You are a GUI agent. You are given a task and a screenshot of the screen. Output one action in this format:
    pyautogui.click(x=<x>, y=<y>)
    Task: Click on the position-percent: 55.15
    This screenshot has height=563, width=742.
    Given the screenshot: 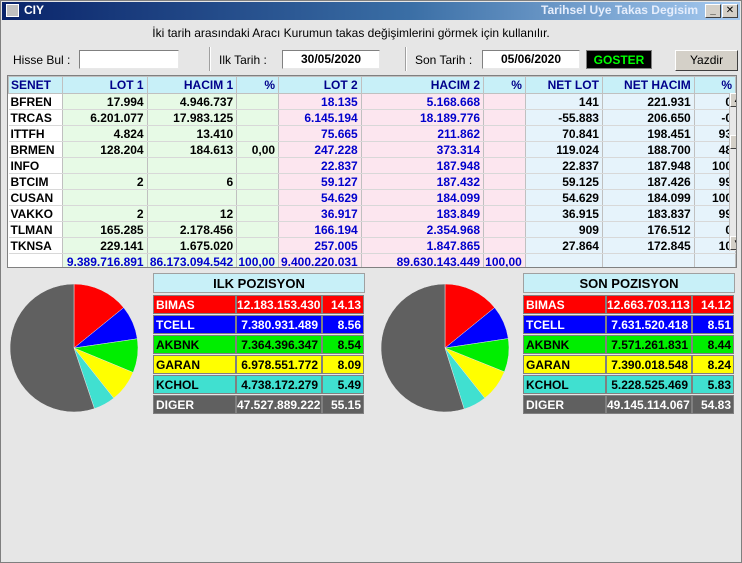 What is the action you would take?
    pyautogui.click(x=343, y=404)
    